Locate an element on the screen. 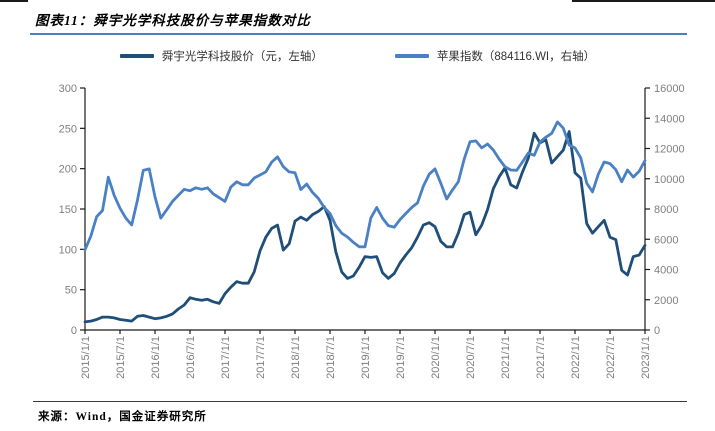  figure-title: 图表11：舜宇光学科技股价与苹果指数对比 is located at coordinates (173, 20).